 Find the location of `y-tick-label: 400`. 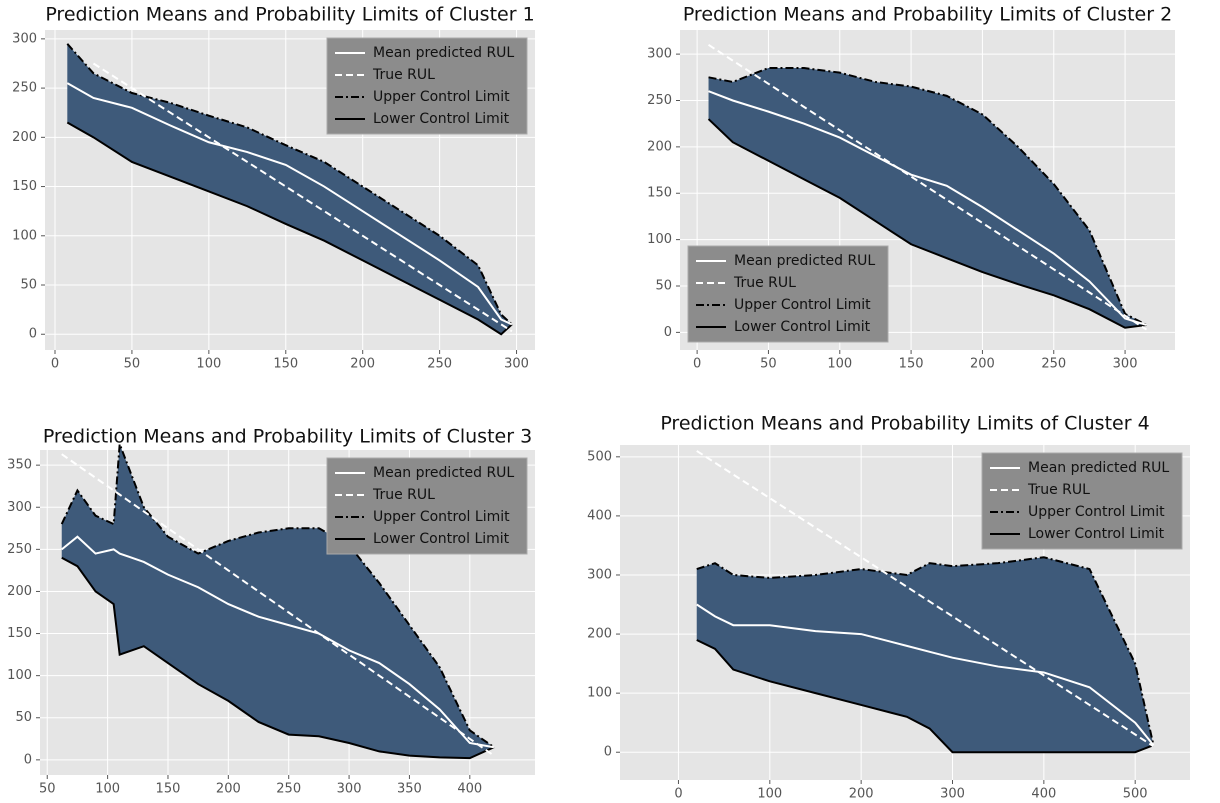

y-tick-label: 400 is located at coordinates (599, 515).